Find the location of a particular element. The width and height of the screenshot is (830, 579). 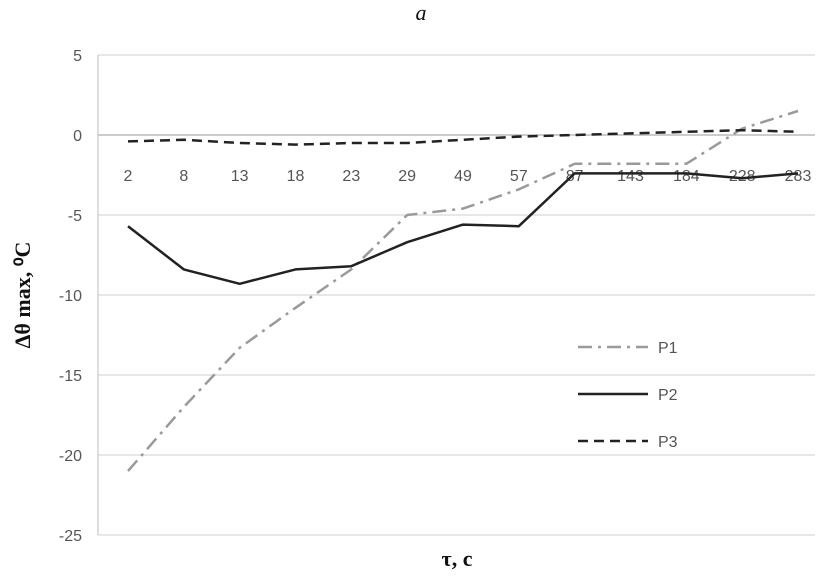

y-tick-label: 5 is located at coordinates (77, 56).